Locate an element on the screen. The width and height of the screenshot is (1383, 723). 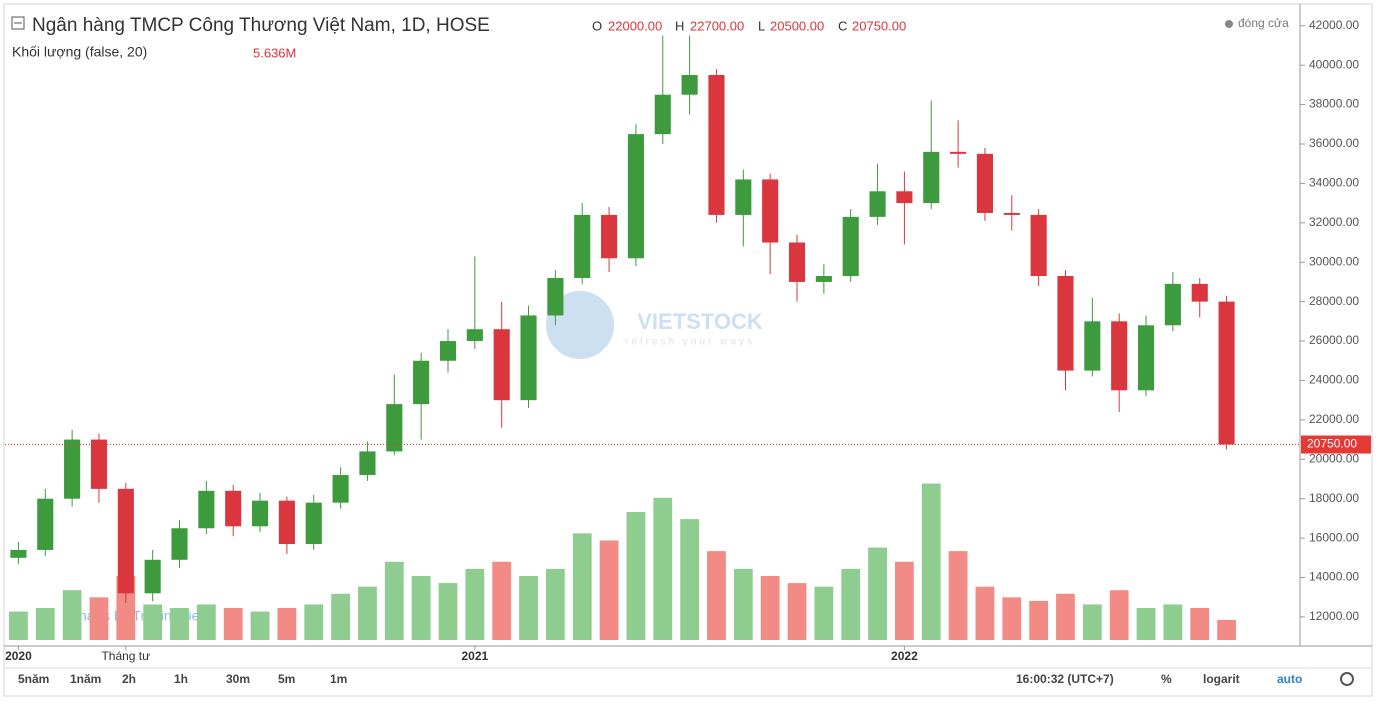
volume-title: Khối lượng (false, 20) is located at coordinates (79, 52).